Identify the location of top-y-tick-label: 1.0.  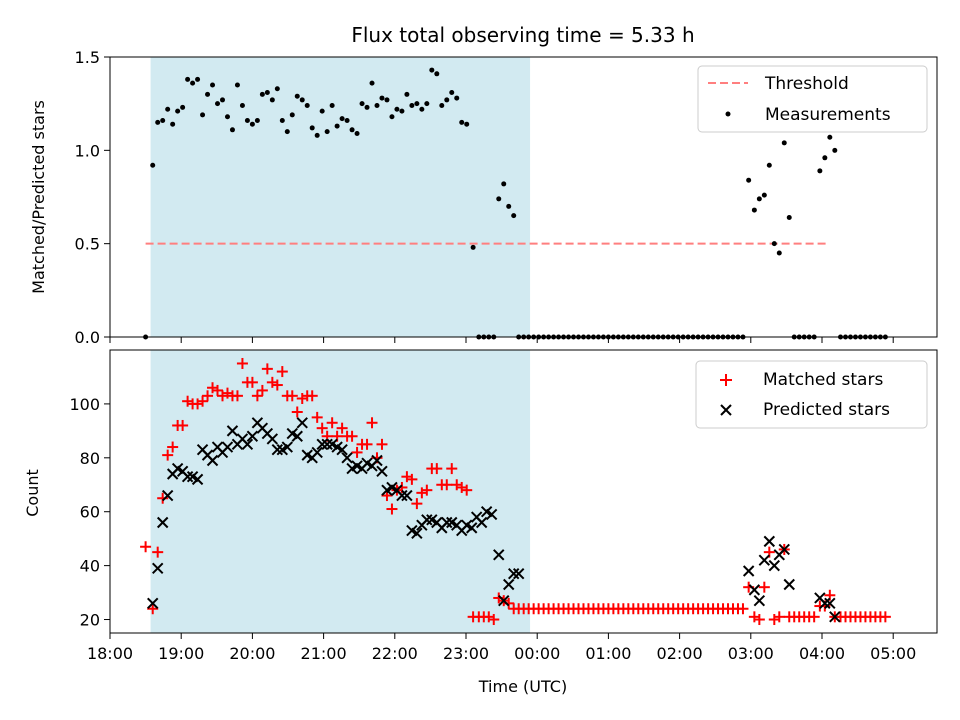
(87, 150).